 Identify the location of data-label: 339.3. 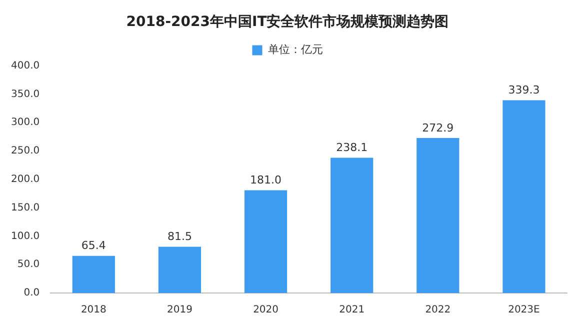
(524, 90).